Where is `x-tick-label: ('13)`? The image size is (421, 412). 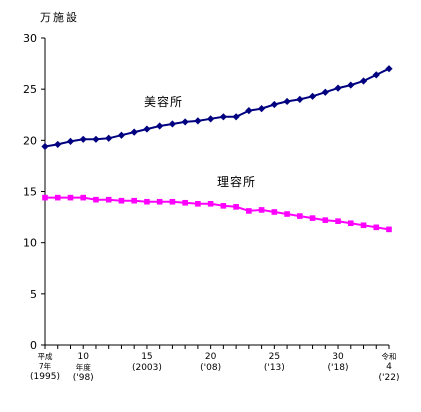
x-tick-label: ('13) is located at coordinates (274, 368).